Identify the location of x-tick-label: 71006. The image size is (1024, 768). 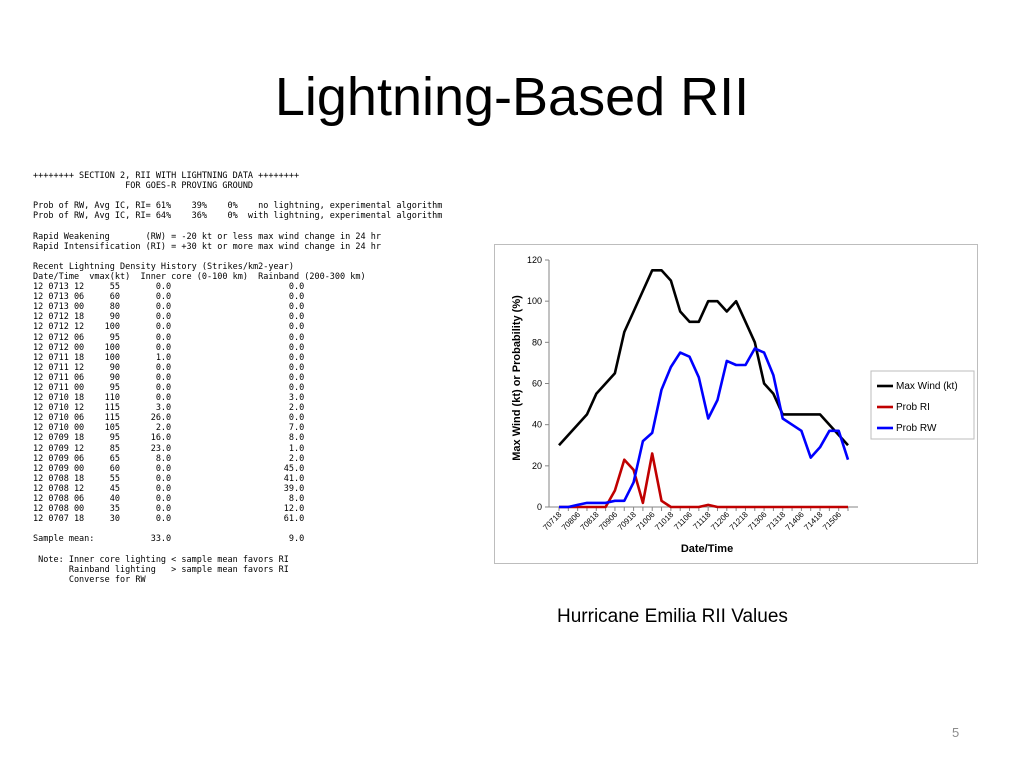
(646, 521).